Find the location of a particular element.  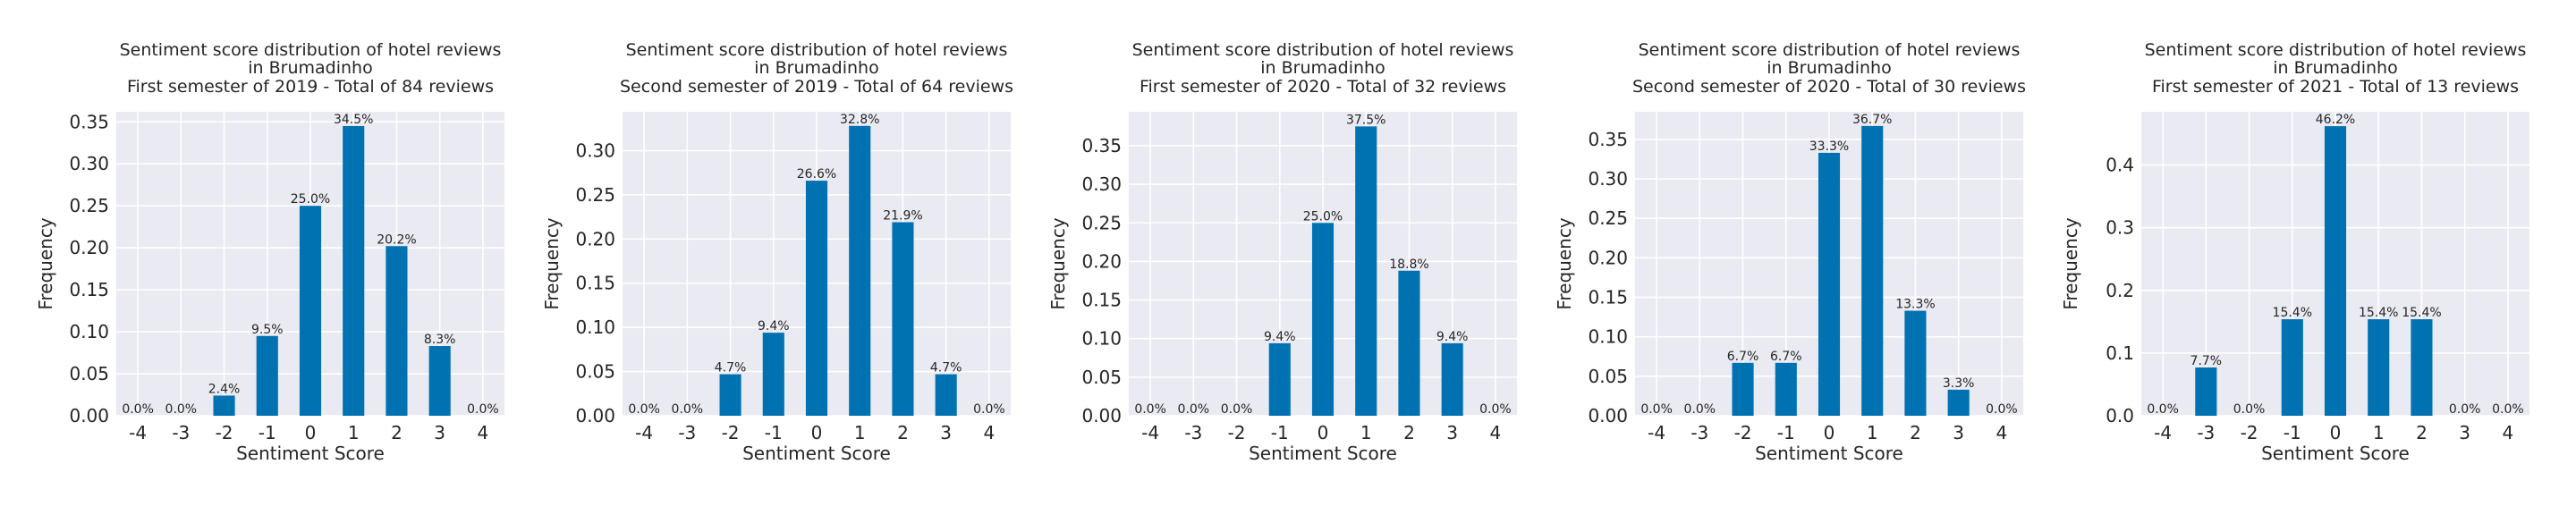

y-tick-label: 0.30 is located at coordinates (89, 163).